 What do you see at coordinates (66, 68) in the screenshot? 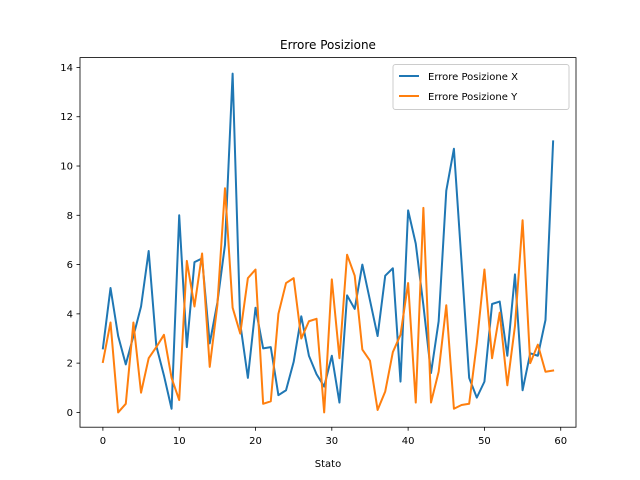
I see `y-tick-label: 14` at bounding box center [66, 68].